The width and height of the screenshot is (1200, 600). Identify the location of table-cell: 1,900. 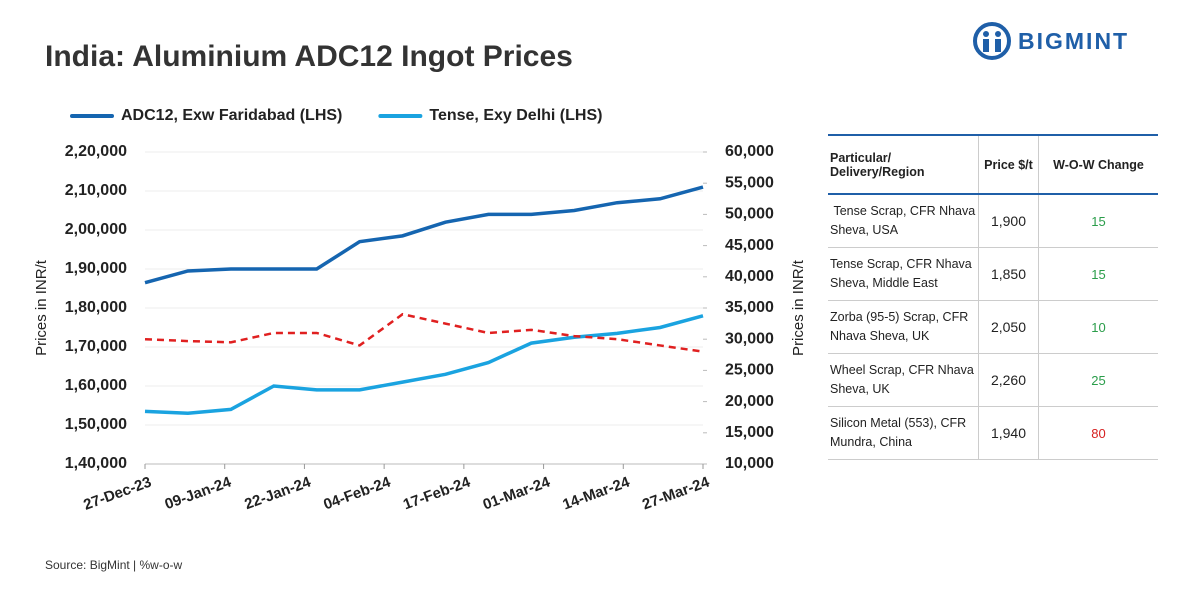
(1008, 221).